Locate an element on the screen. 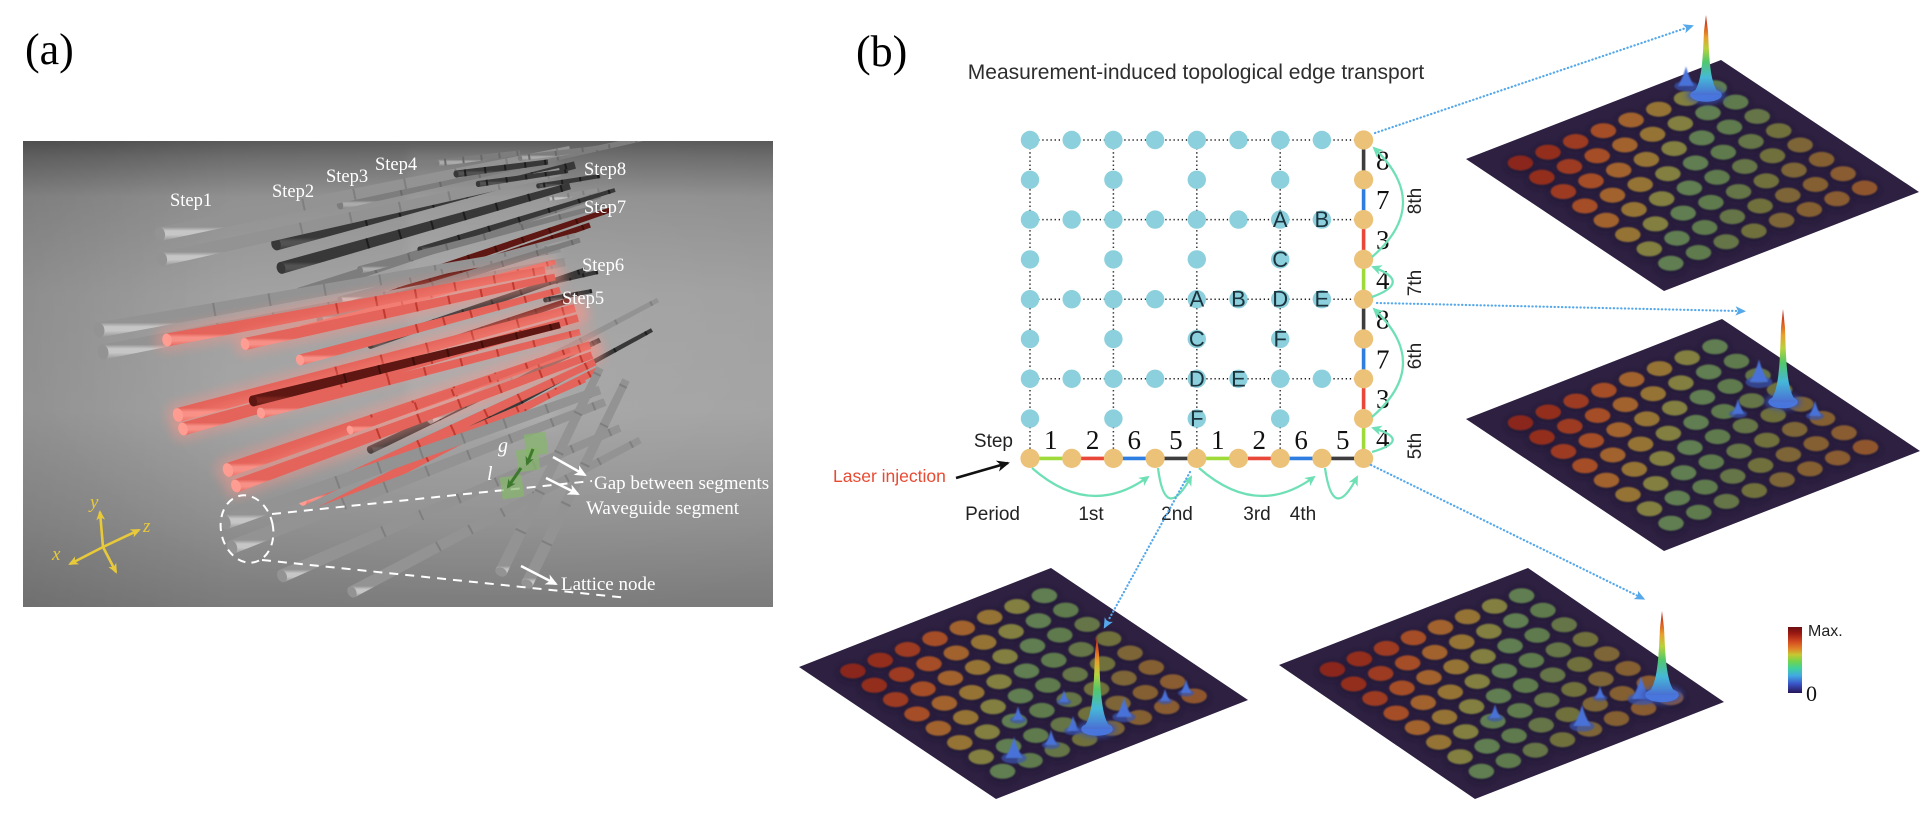 The image size is (1928, 815). svg-text: g is located at coordinates (503, 446).